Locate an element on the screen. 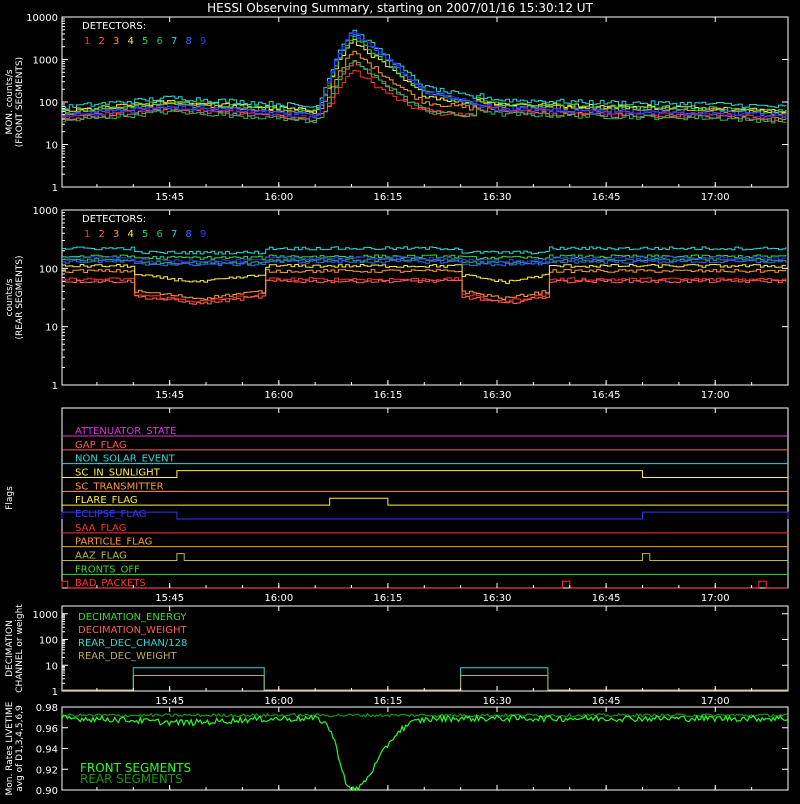 This screenshot has height=804, width=800. flag-label: BAD_PACKETS is located at coordinates (110, 583).